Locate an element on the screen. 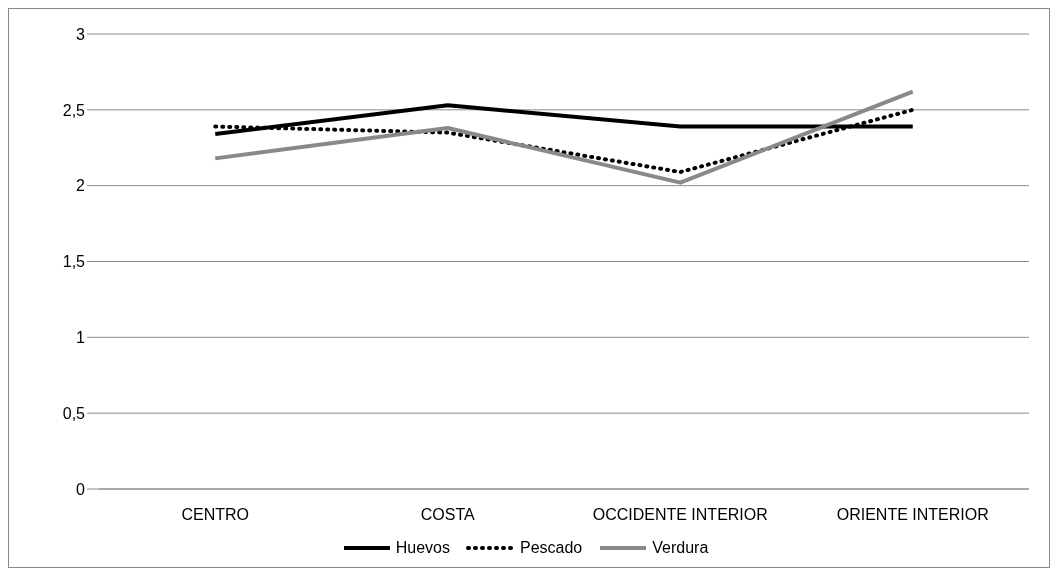 Image resolution: width=1059 pixels, height=578 pixels. y-tick-label: 3 is located at coordinates (81, 34).